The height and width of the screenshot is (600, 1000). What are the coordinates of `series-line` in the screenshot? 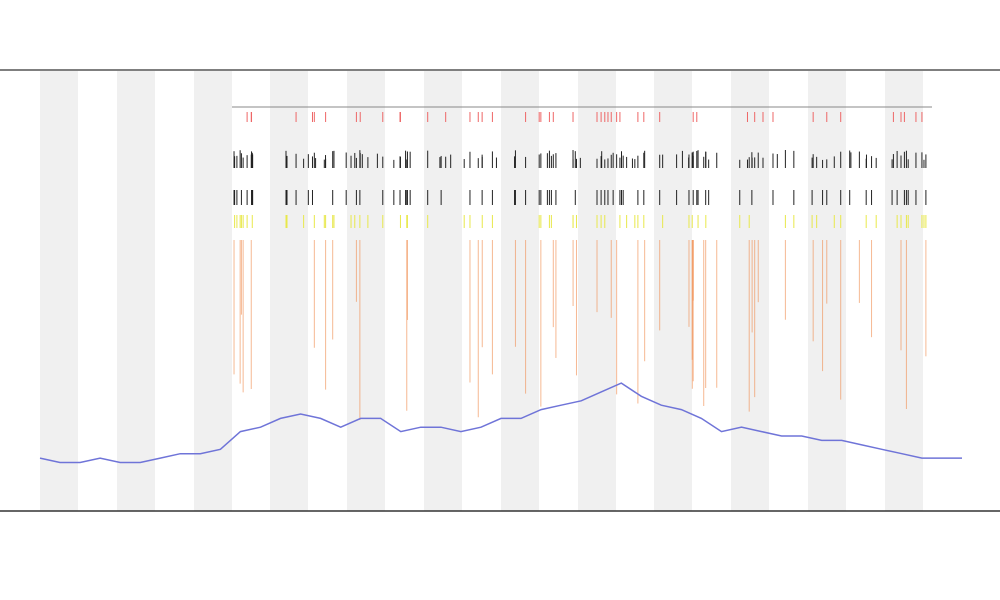 It's located at (500, 423).